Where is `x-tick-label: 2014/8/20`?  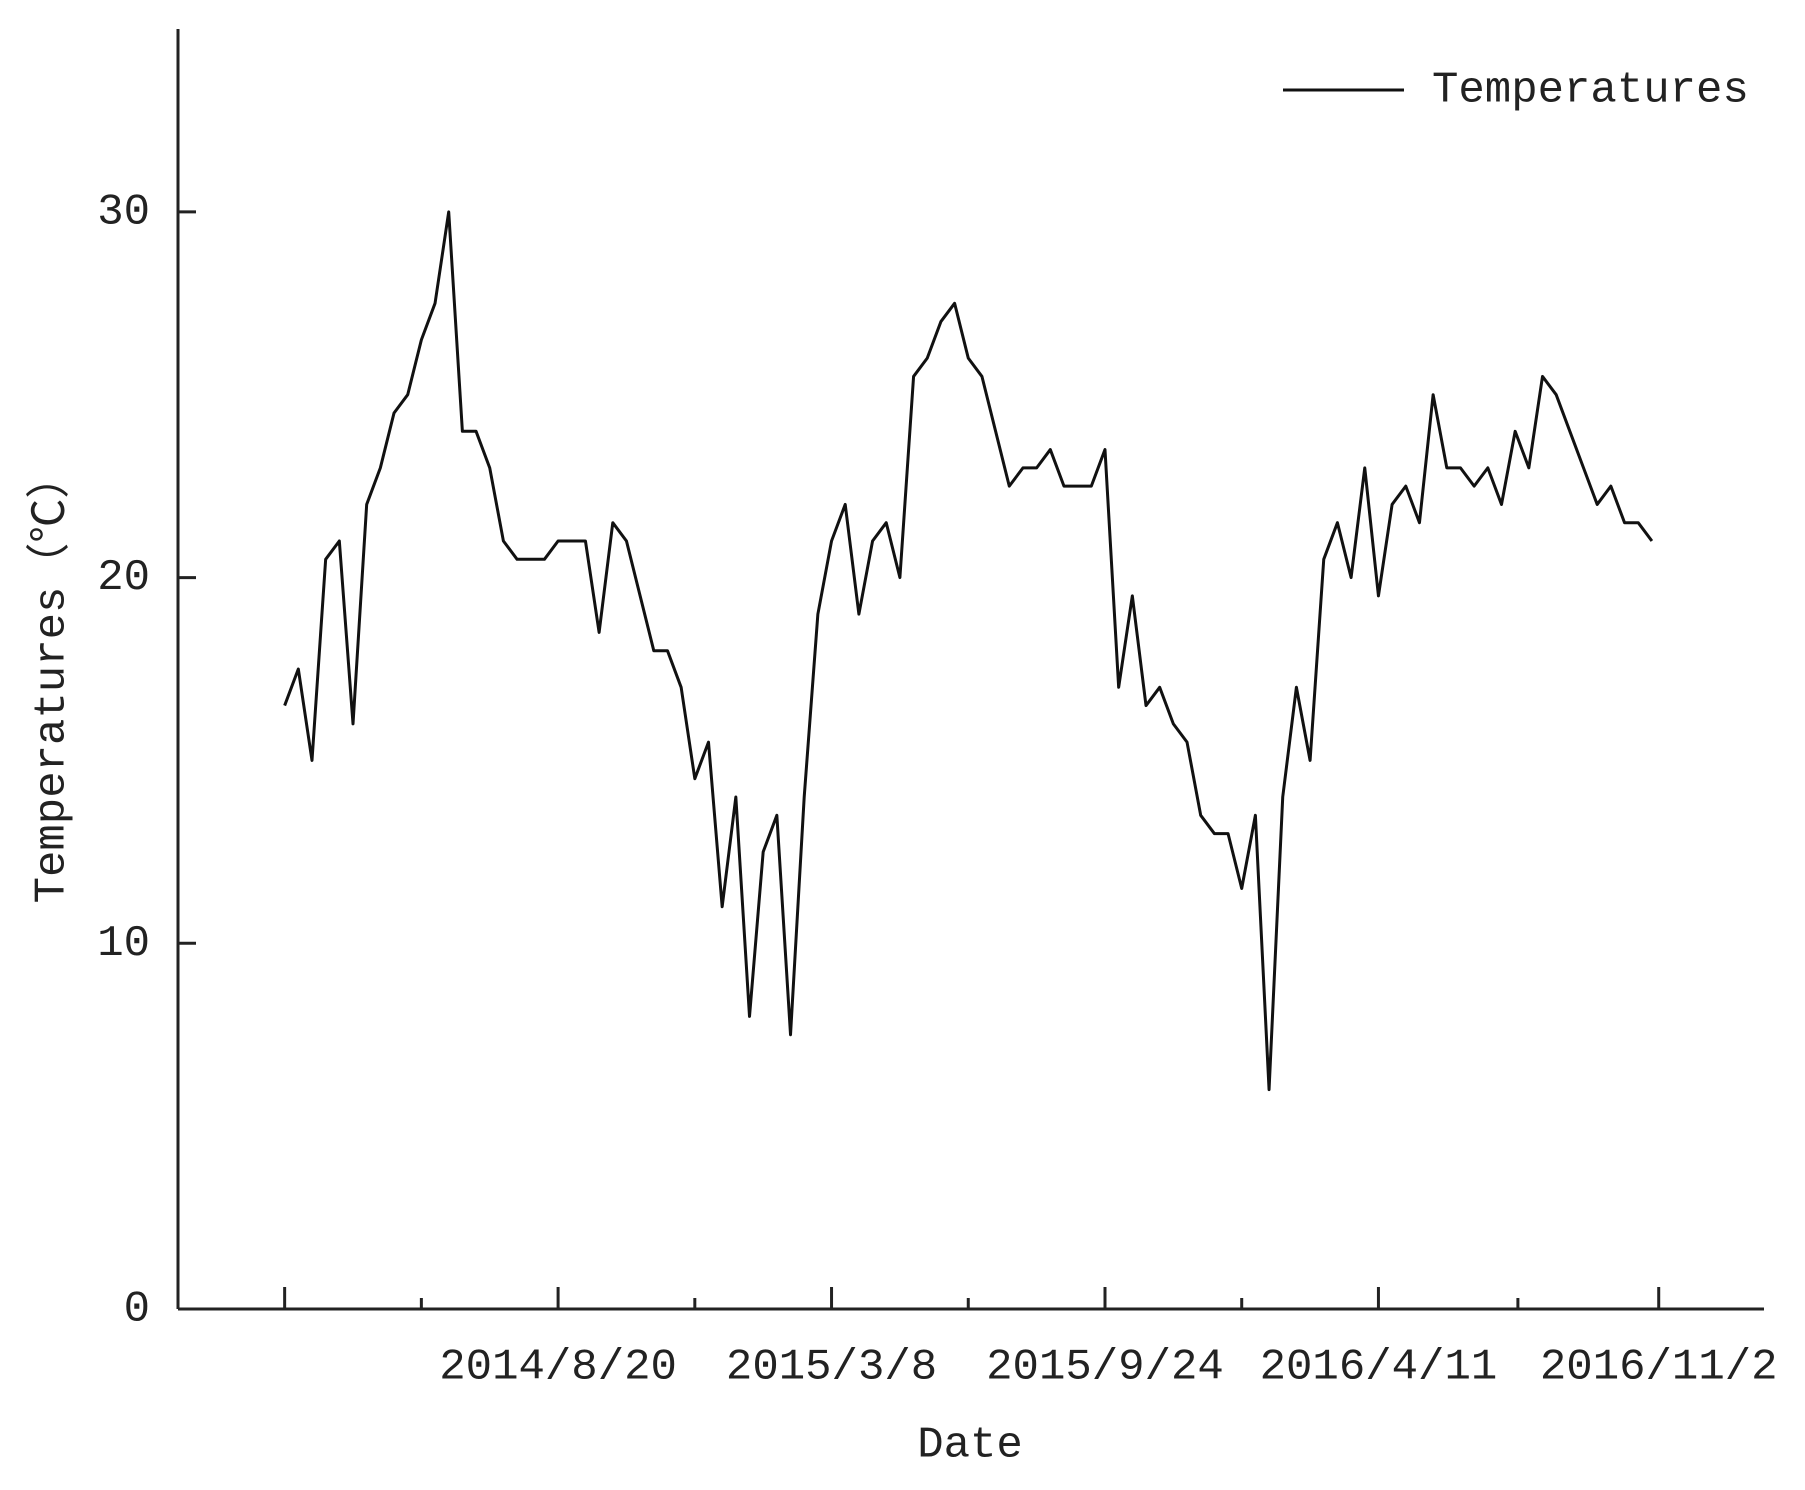 x-tick-label: 2014/8/20 is located at coordinates (558, 1368).